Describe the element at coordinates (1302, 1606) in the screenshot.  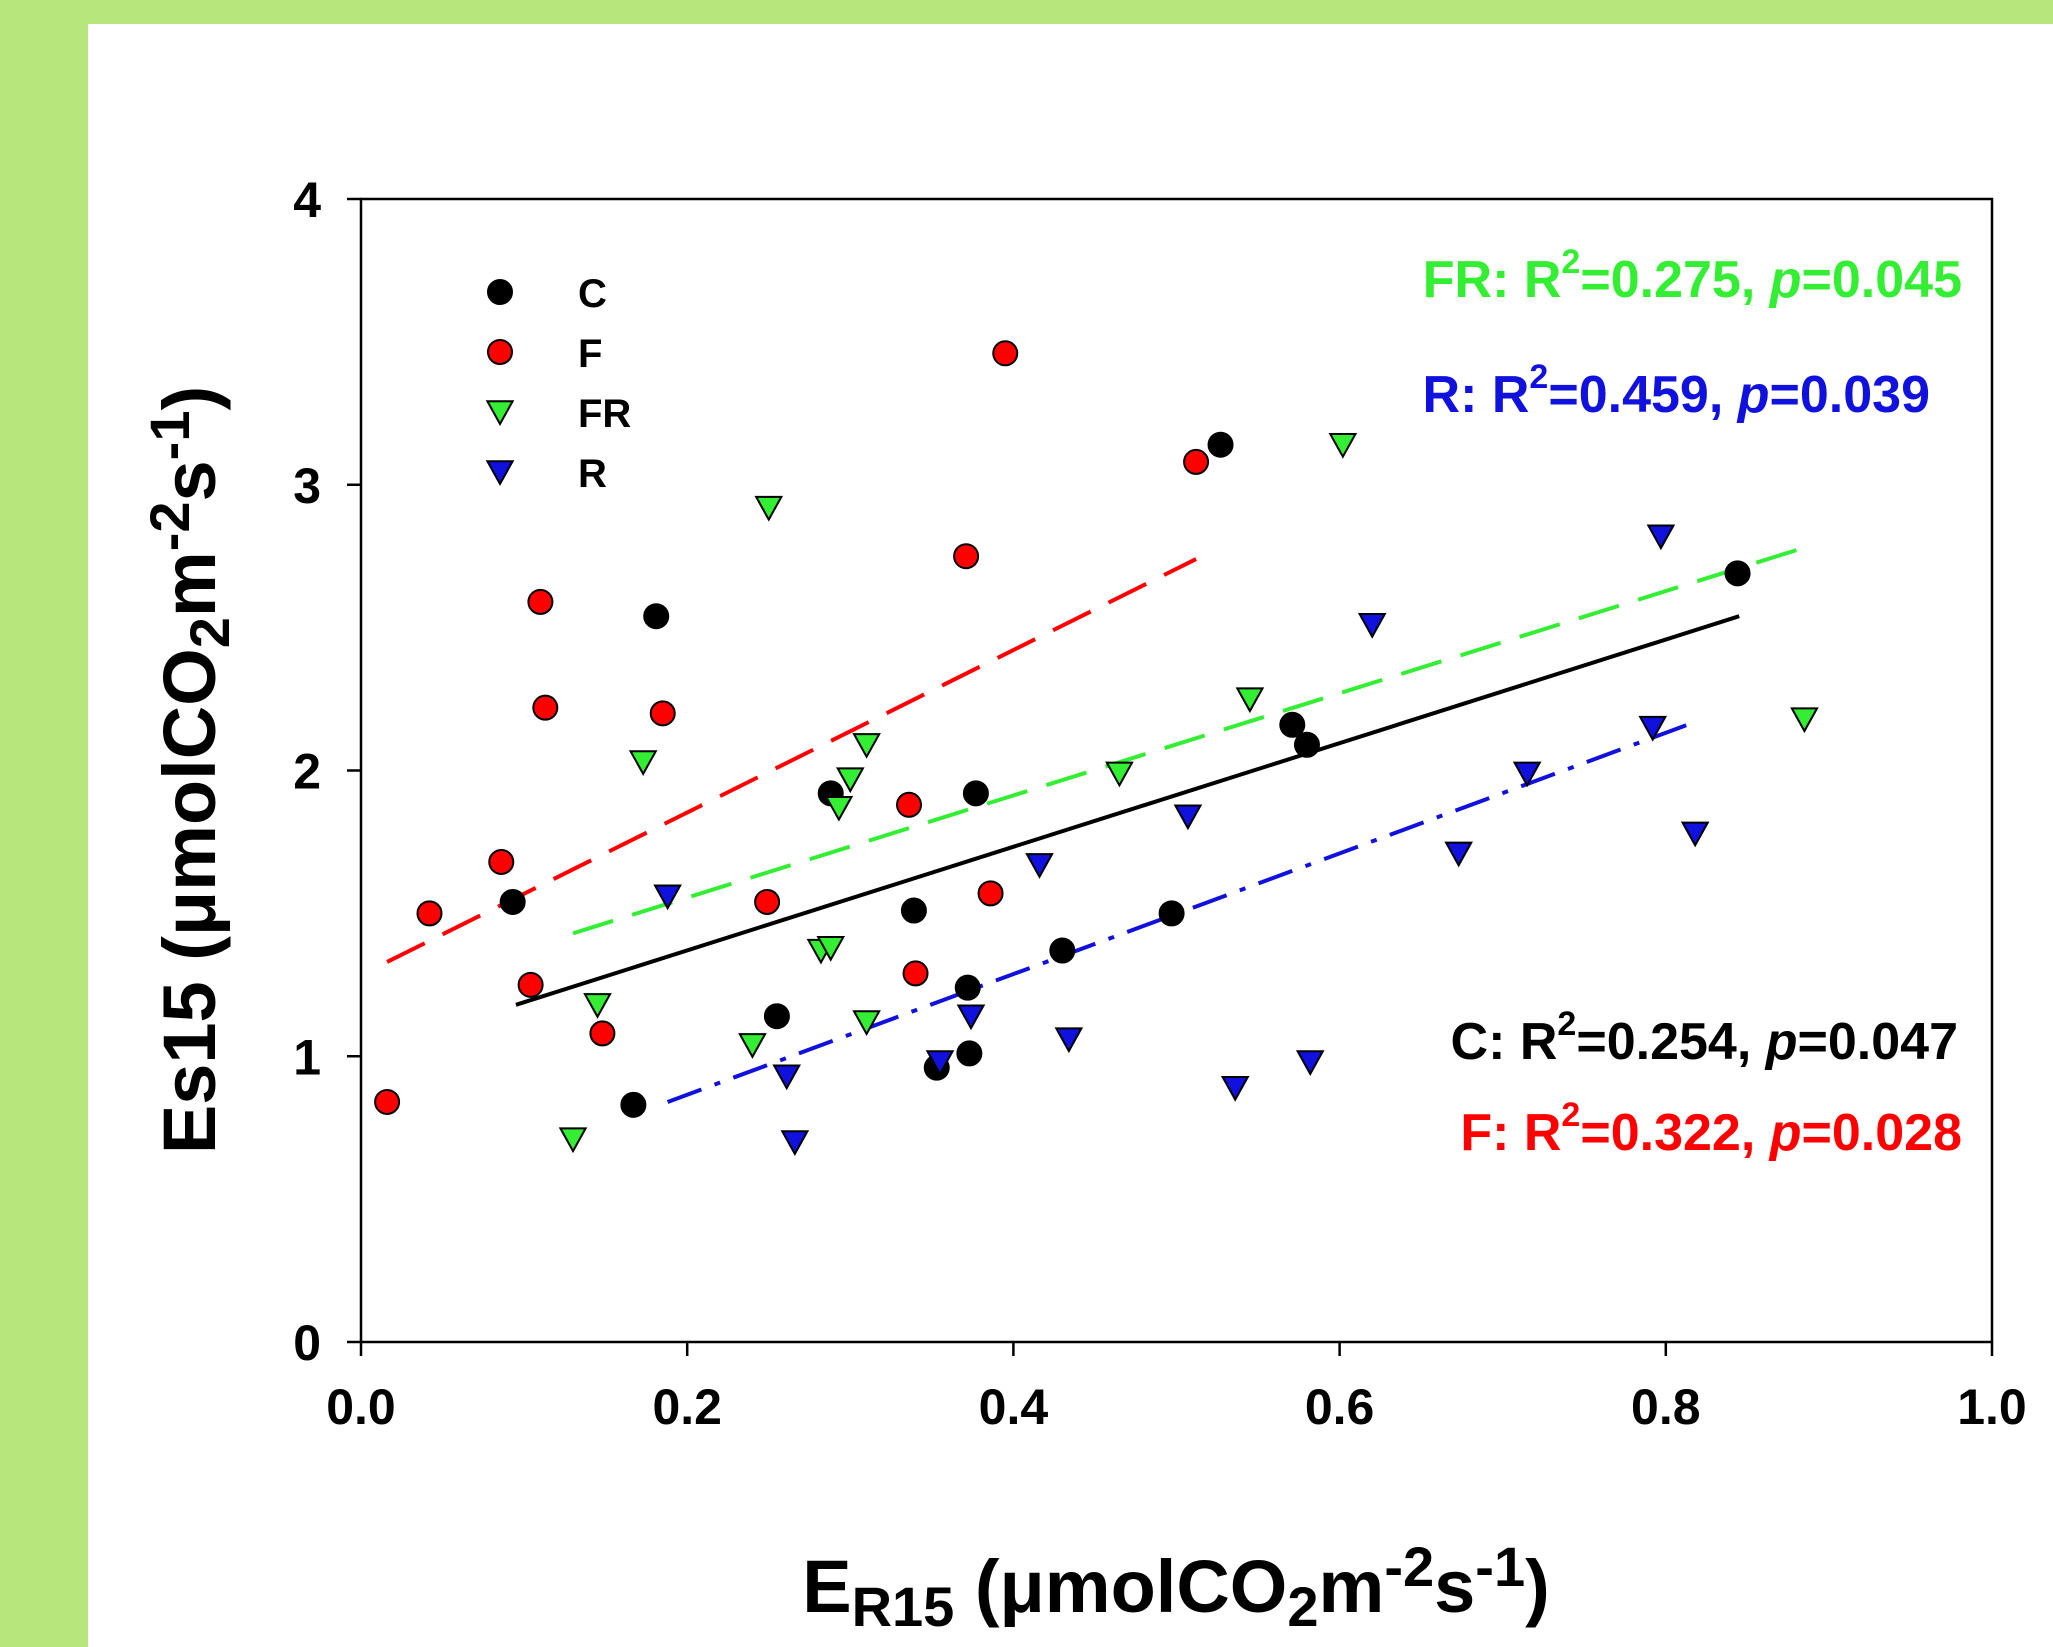
I see `x-axis-label-unit-sub: 2` at that location.